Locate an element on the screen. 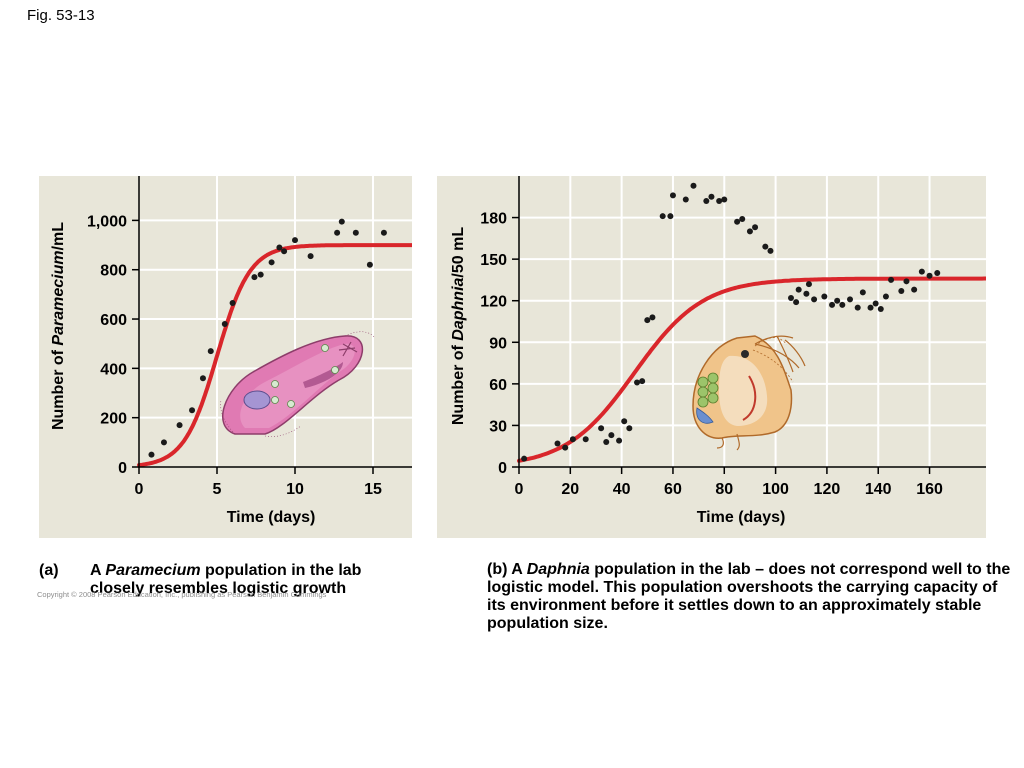  data-points is located at coordinates (267, 338).